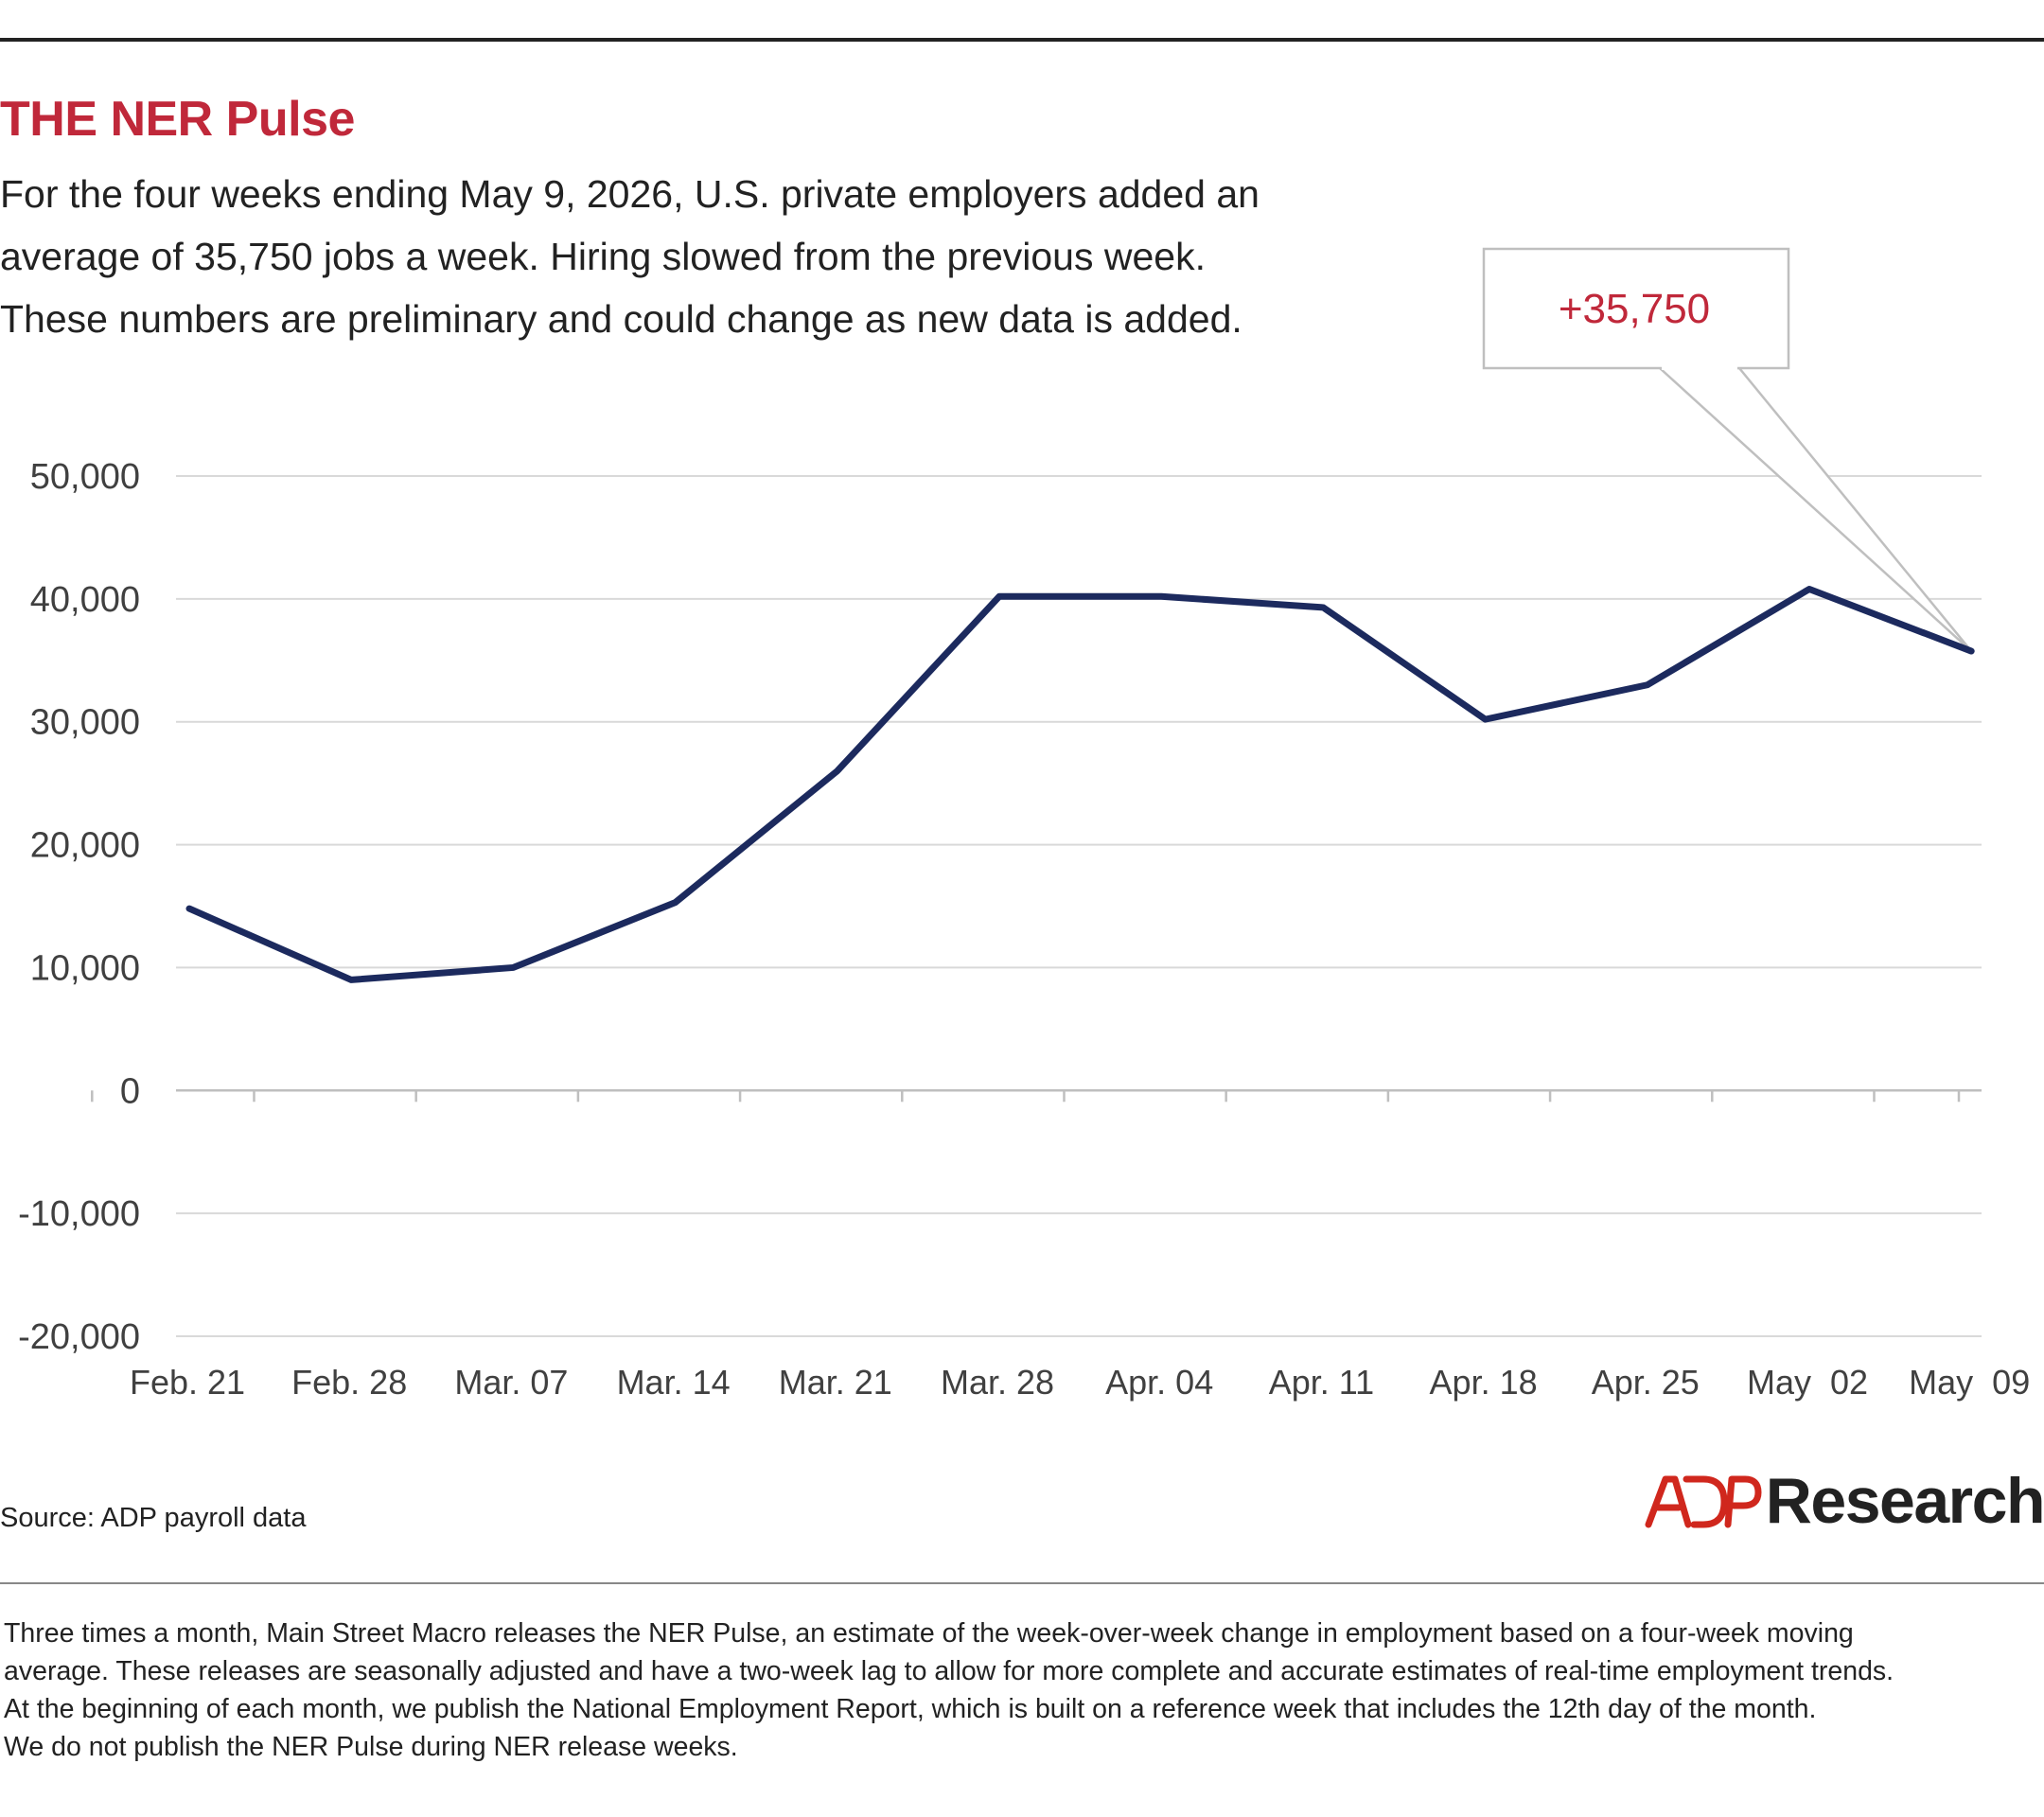  I want to click on y-tick-label: -10,000, so click(79, 1214).